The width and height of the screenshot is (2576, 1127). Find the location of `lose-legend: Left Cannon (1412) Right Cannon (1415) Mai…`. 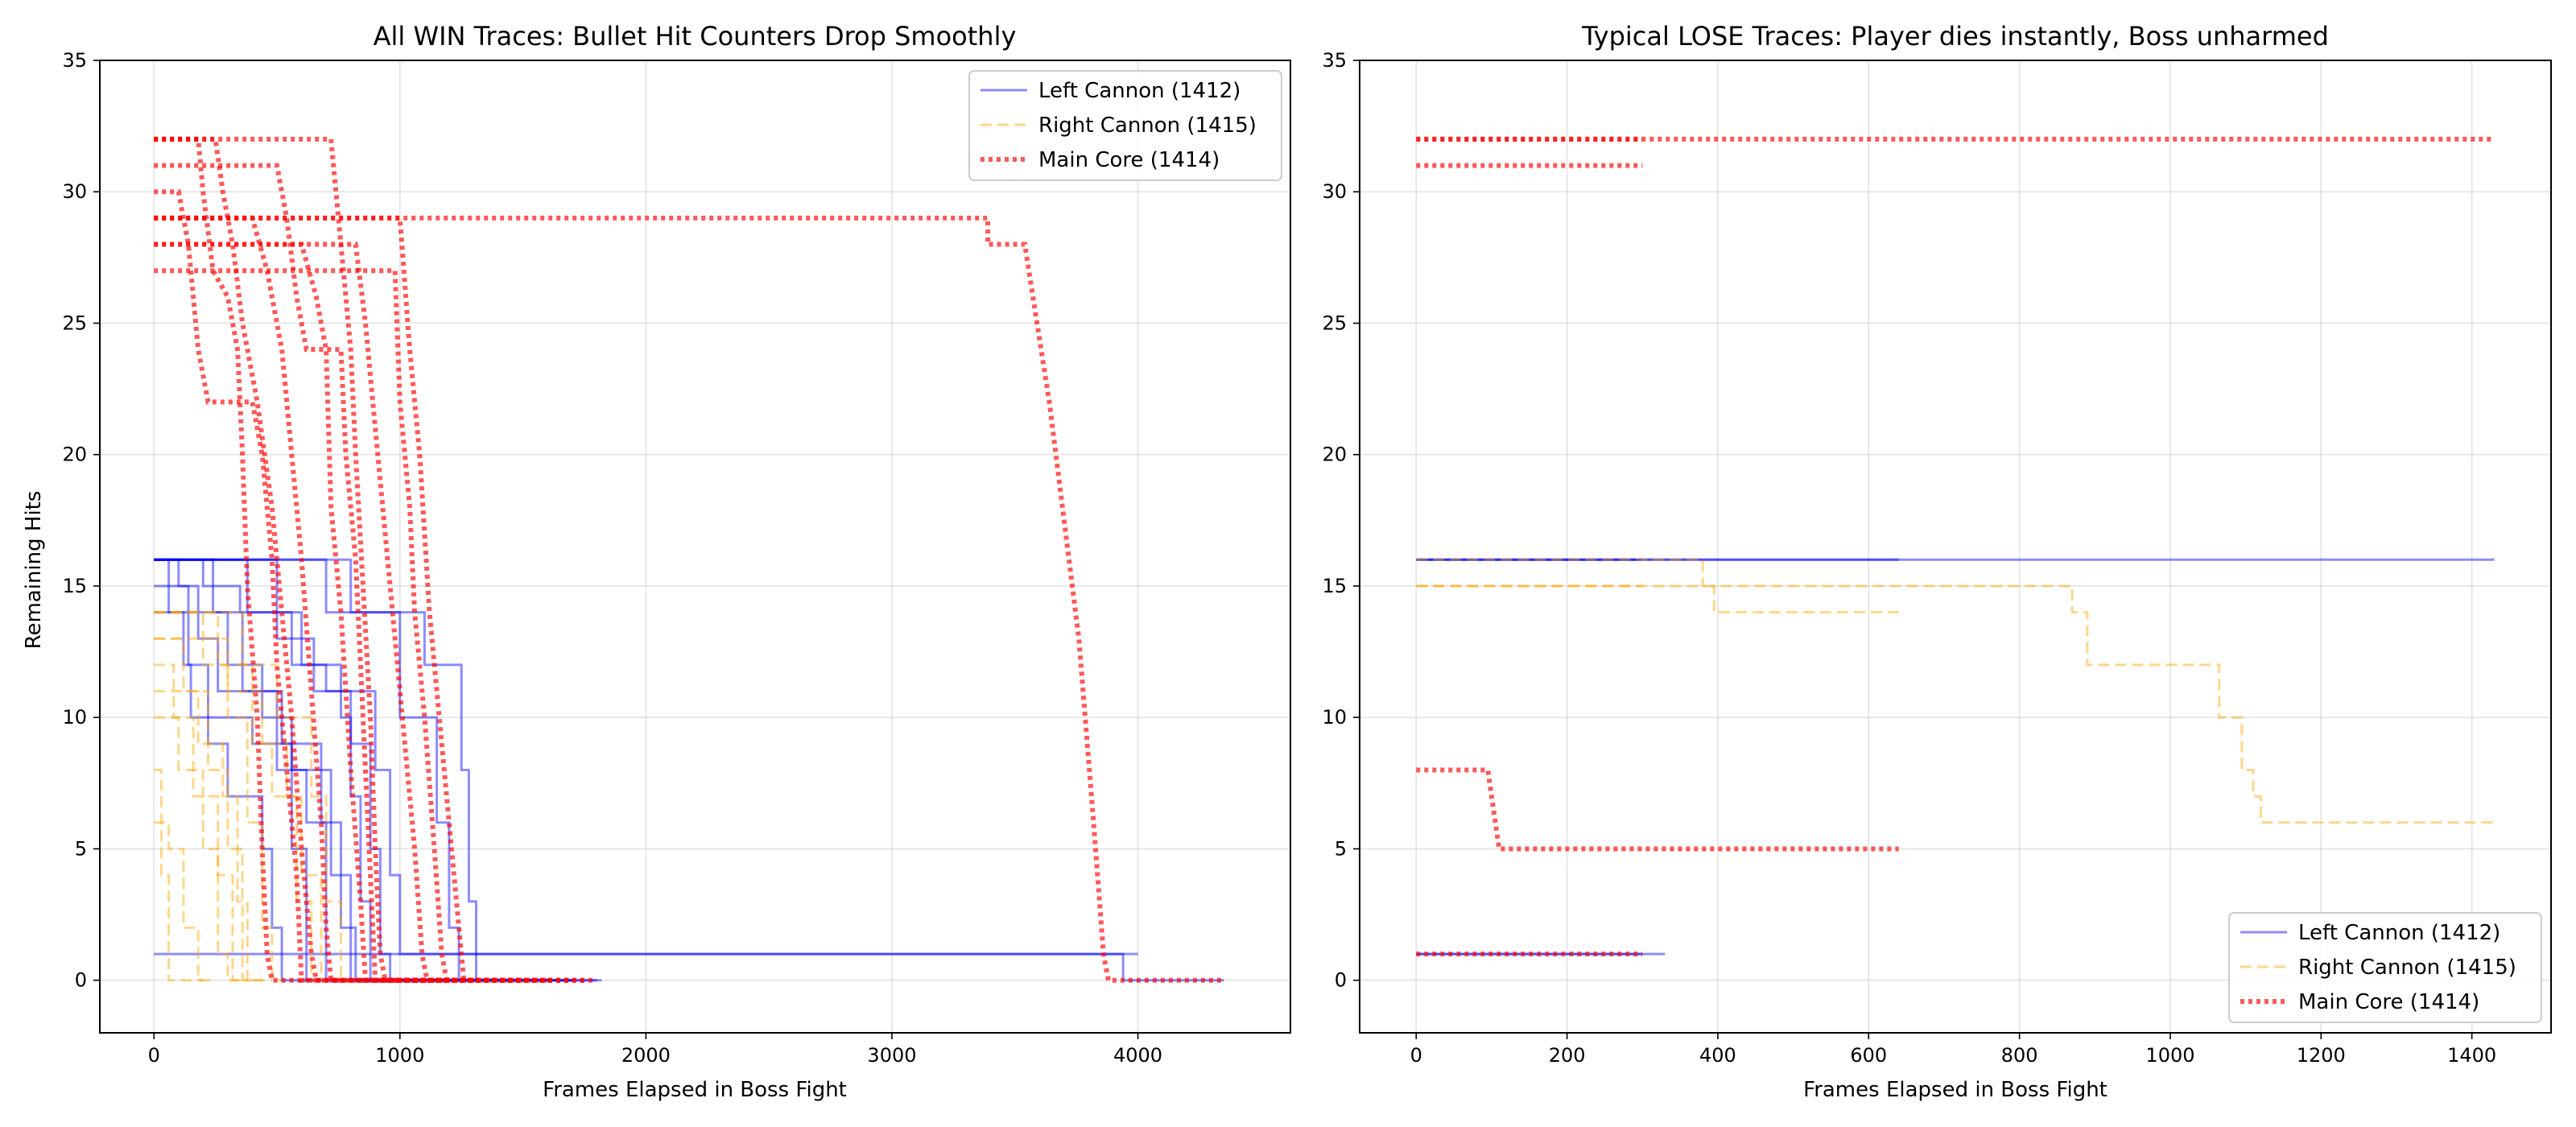

lose-legend: Left Cannon (1412) Right Cannon (1415) Mai… is located at coordinates (2385, 967).